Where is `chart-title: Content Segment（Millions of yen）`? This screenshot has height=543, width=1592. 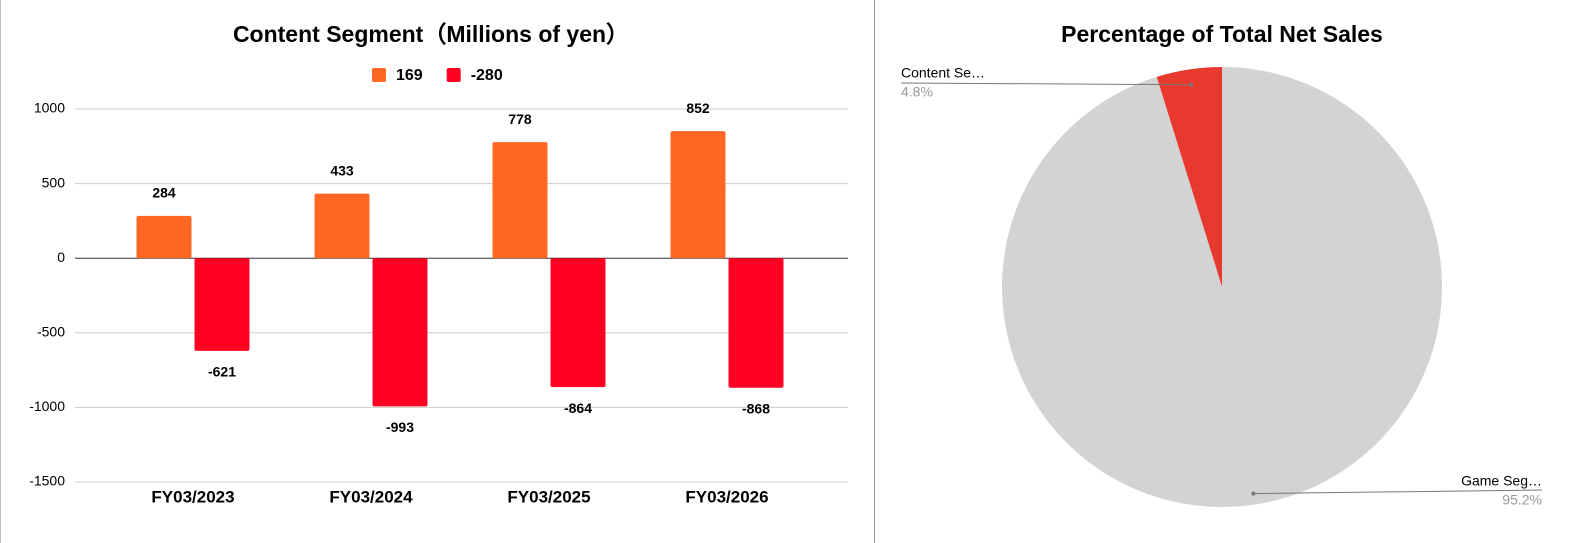 chart-title: Content Segment（Millions of yen） is located at coordinates (431, 34).